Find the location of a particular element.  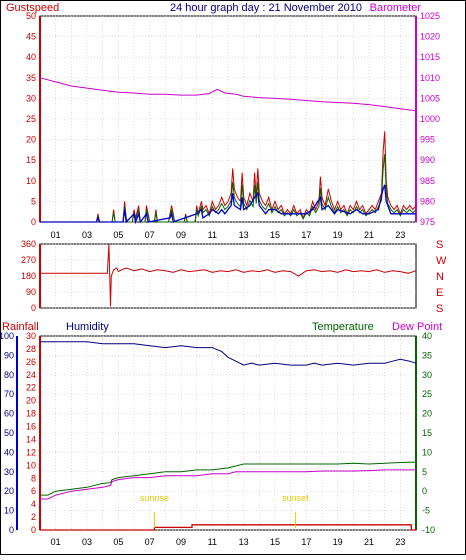

y-tick-label: 50 is located at coordinates (31, 16).